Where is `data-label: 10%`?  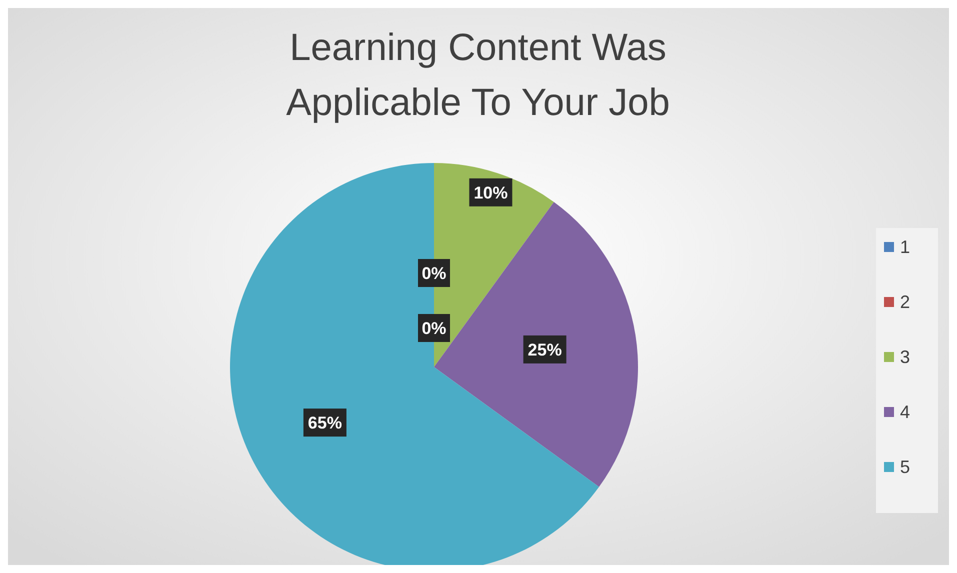 data-label: 10% is located at coordinates (491, 192).